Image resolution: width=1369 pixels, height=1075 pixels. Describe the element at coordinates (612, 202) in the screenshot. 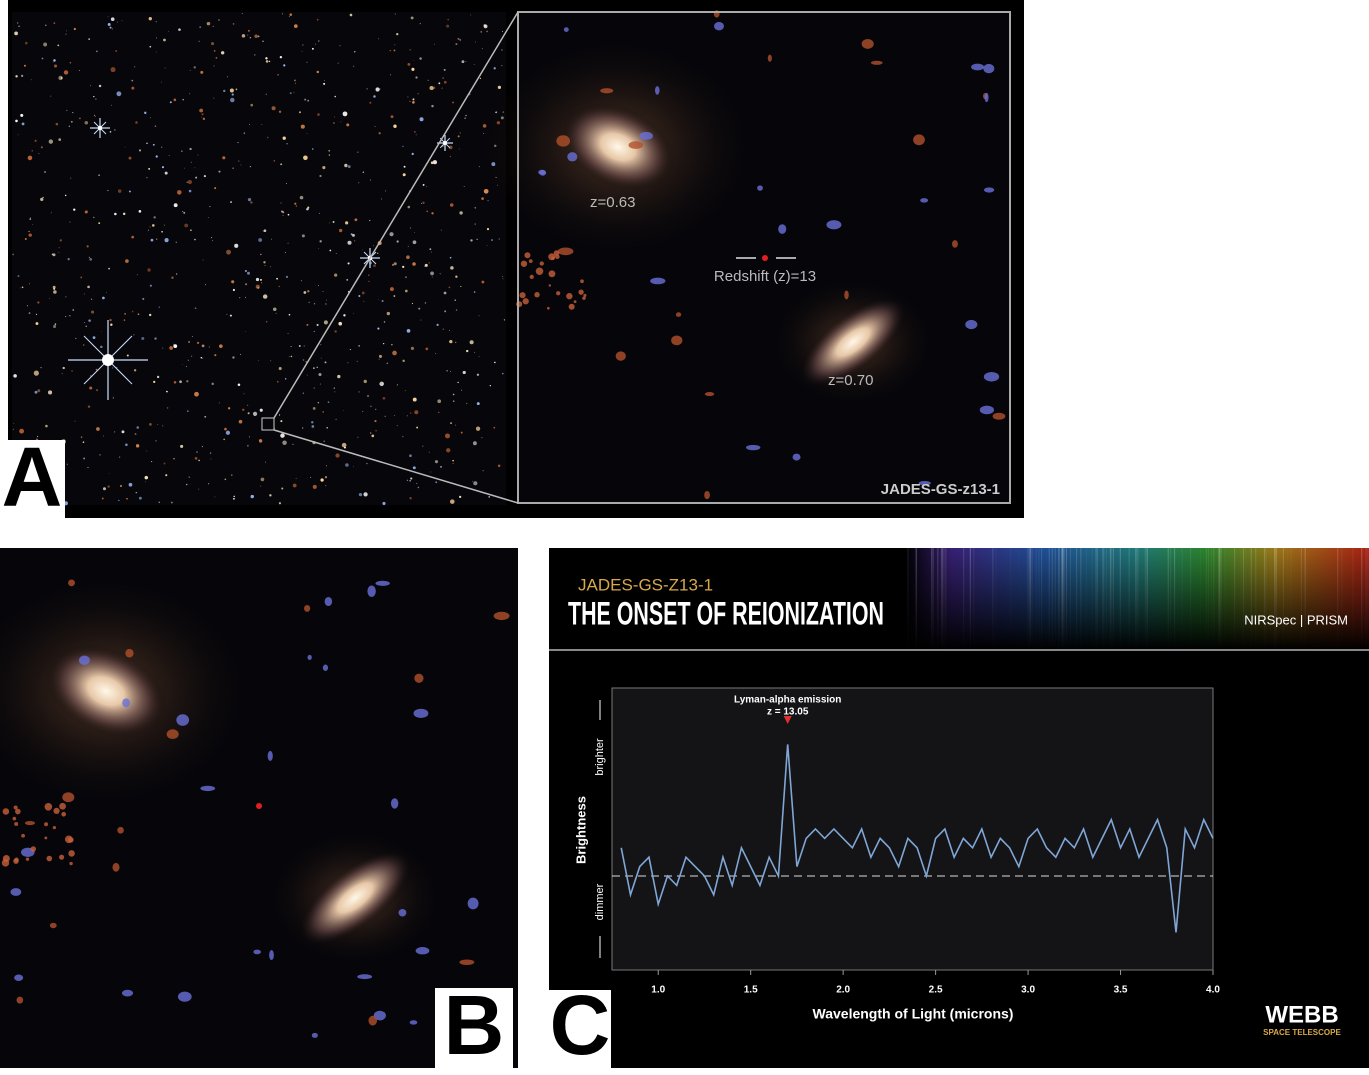

I see `annotation: z=0.63` at that location.